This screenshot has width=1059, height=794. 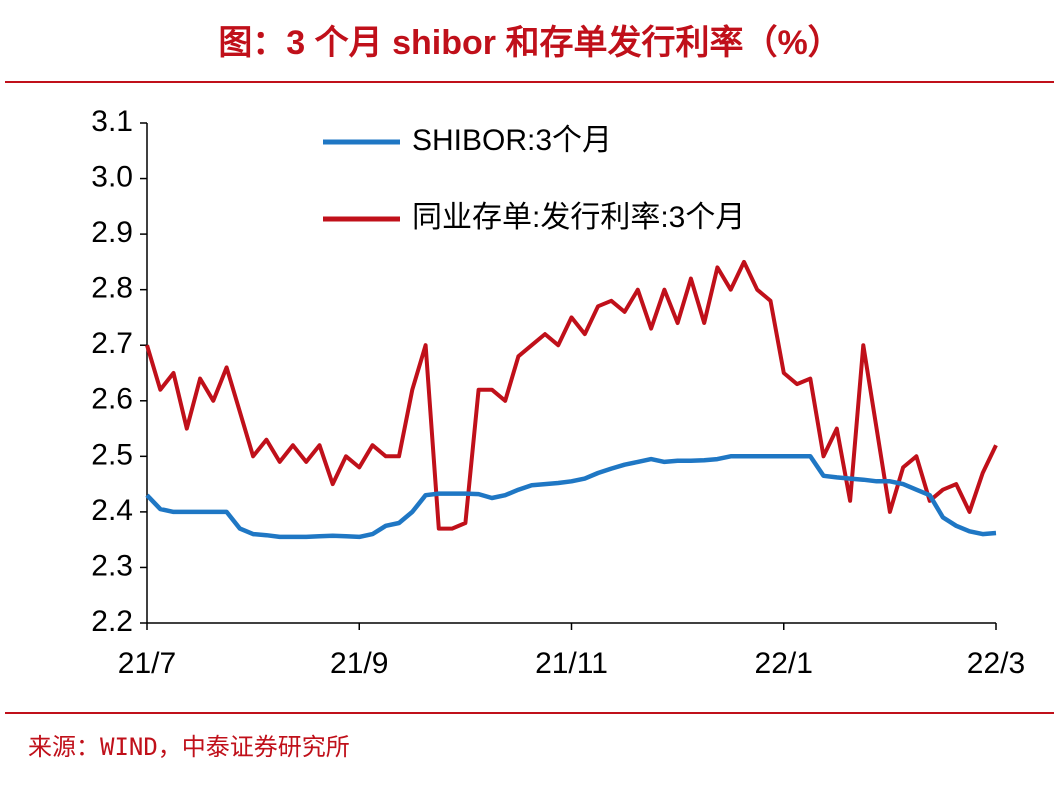 I want to click on x-tick-label: 22/1, so click(x=784, y=663).